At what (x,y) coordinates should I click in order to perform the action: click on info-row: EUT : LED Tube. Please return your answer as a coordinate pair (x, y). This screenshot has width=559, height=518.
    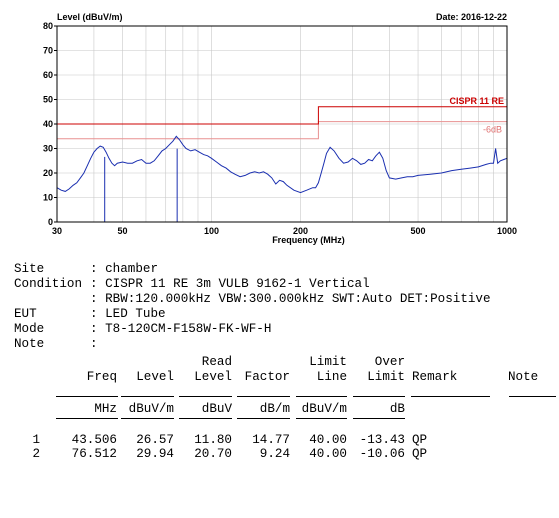
    Looking at the image, I should click on (252, 314).